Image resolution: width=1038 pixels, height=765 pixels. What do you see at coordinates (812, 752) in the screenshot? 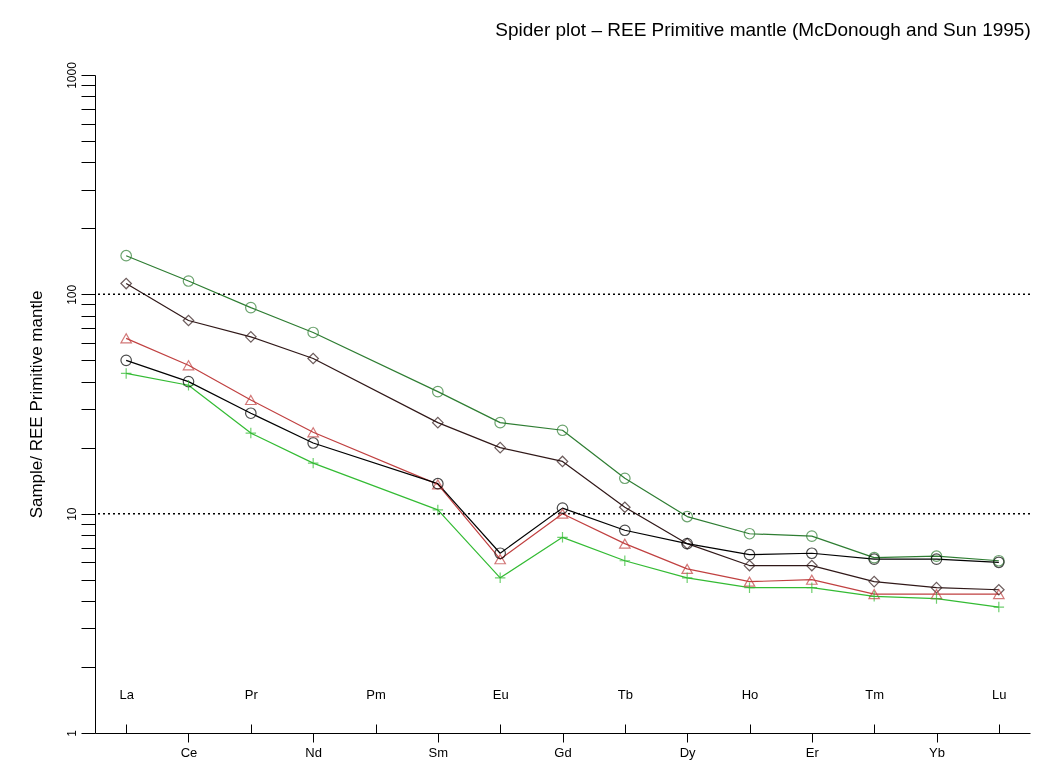
I see `x-tick-label: Er` at bounding box center [812, 752].